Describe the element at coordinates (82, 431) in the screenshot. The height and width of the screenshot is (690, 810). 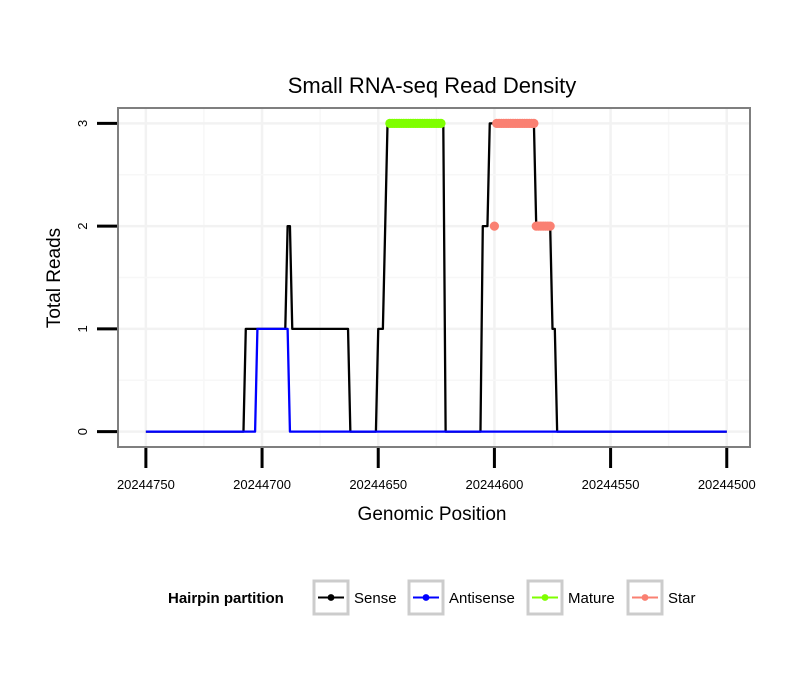
I see `y-tick-label: 0` at that location.